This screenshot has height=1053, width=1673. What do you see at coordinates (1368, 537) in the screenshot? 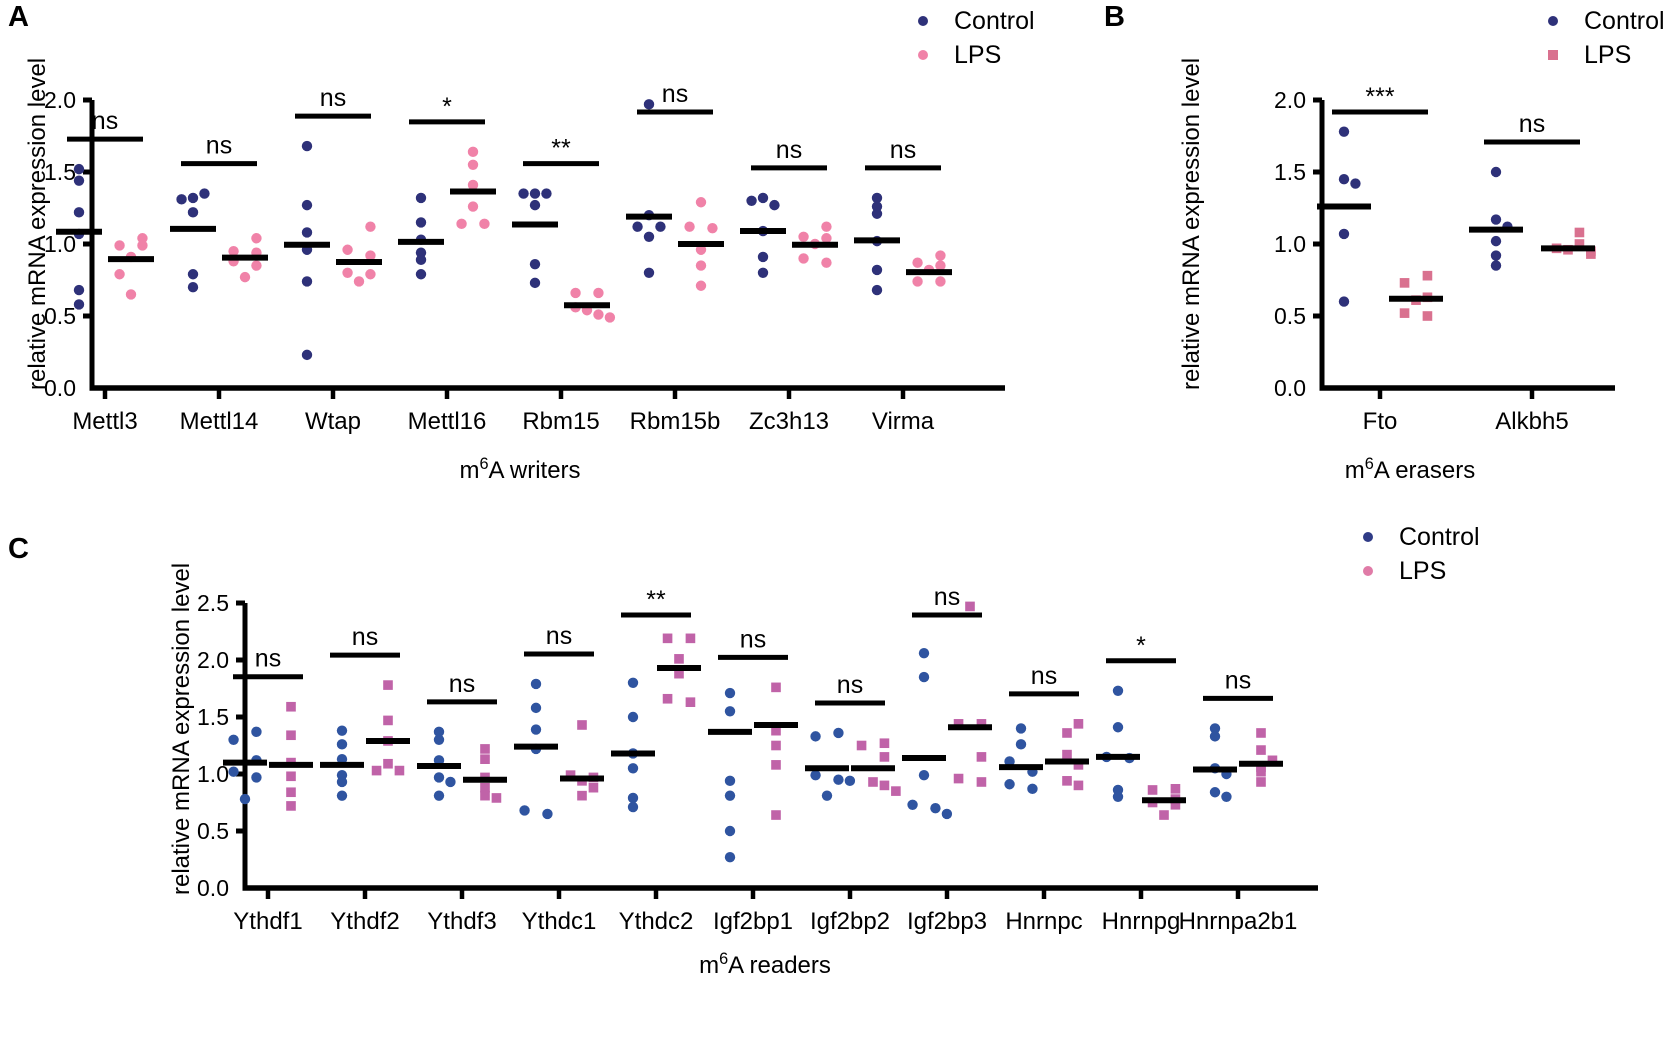
I see `legend-control-marker-icon` at bounding box center [1368, 537].